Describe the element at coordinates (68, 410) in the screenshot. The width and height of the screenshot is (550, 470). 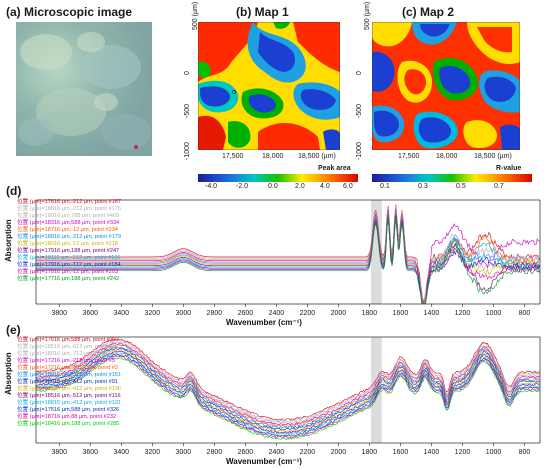
I see `legend-entry: 位置 (µm)=17516 µm,588 µm, point #326` at that location.